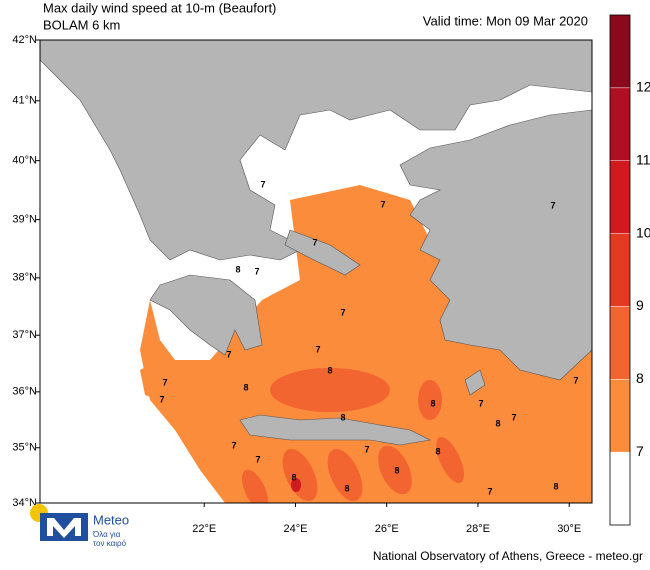 This screenshot has height=570, width=650. I want to click on logo: Meteo Όλα για τον καιρό, so click(79, 526).